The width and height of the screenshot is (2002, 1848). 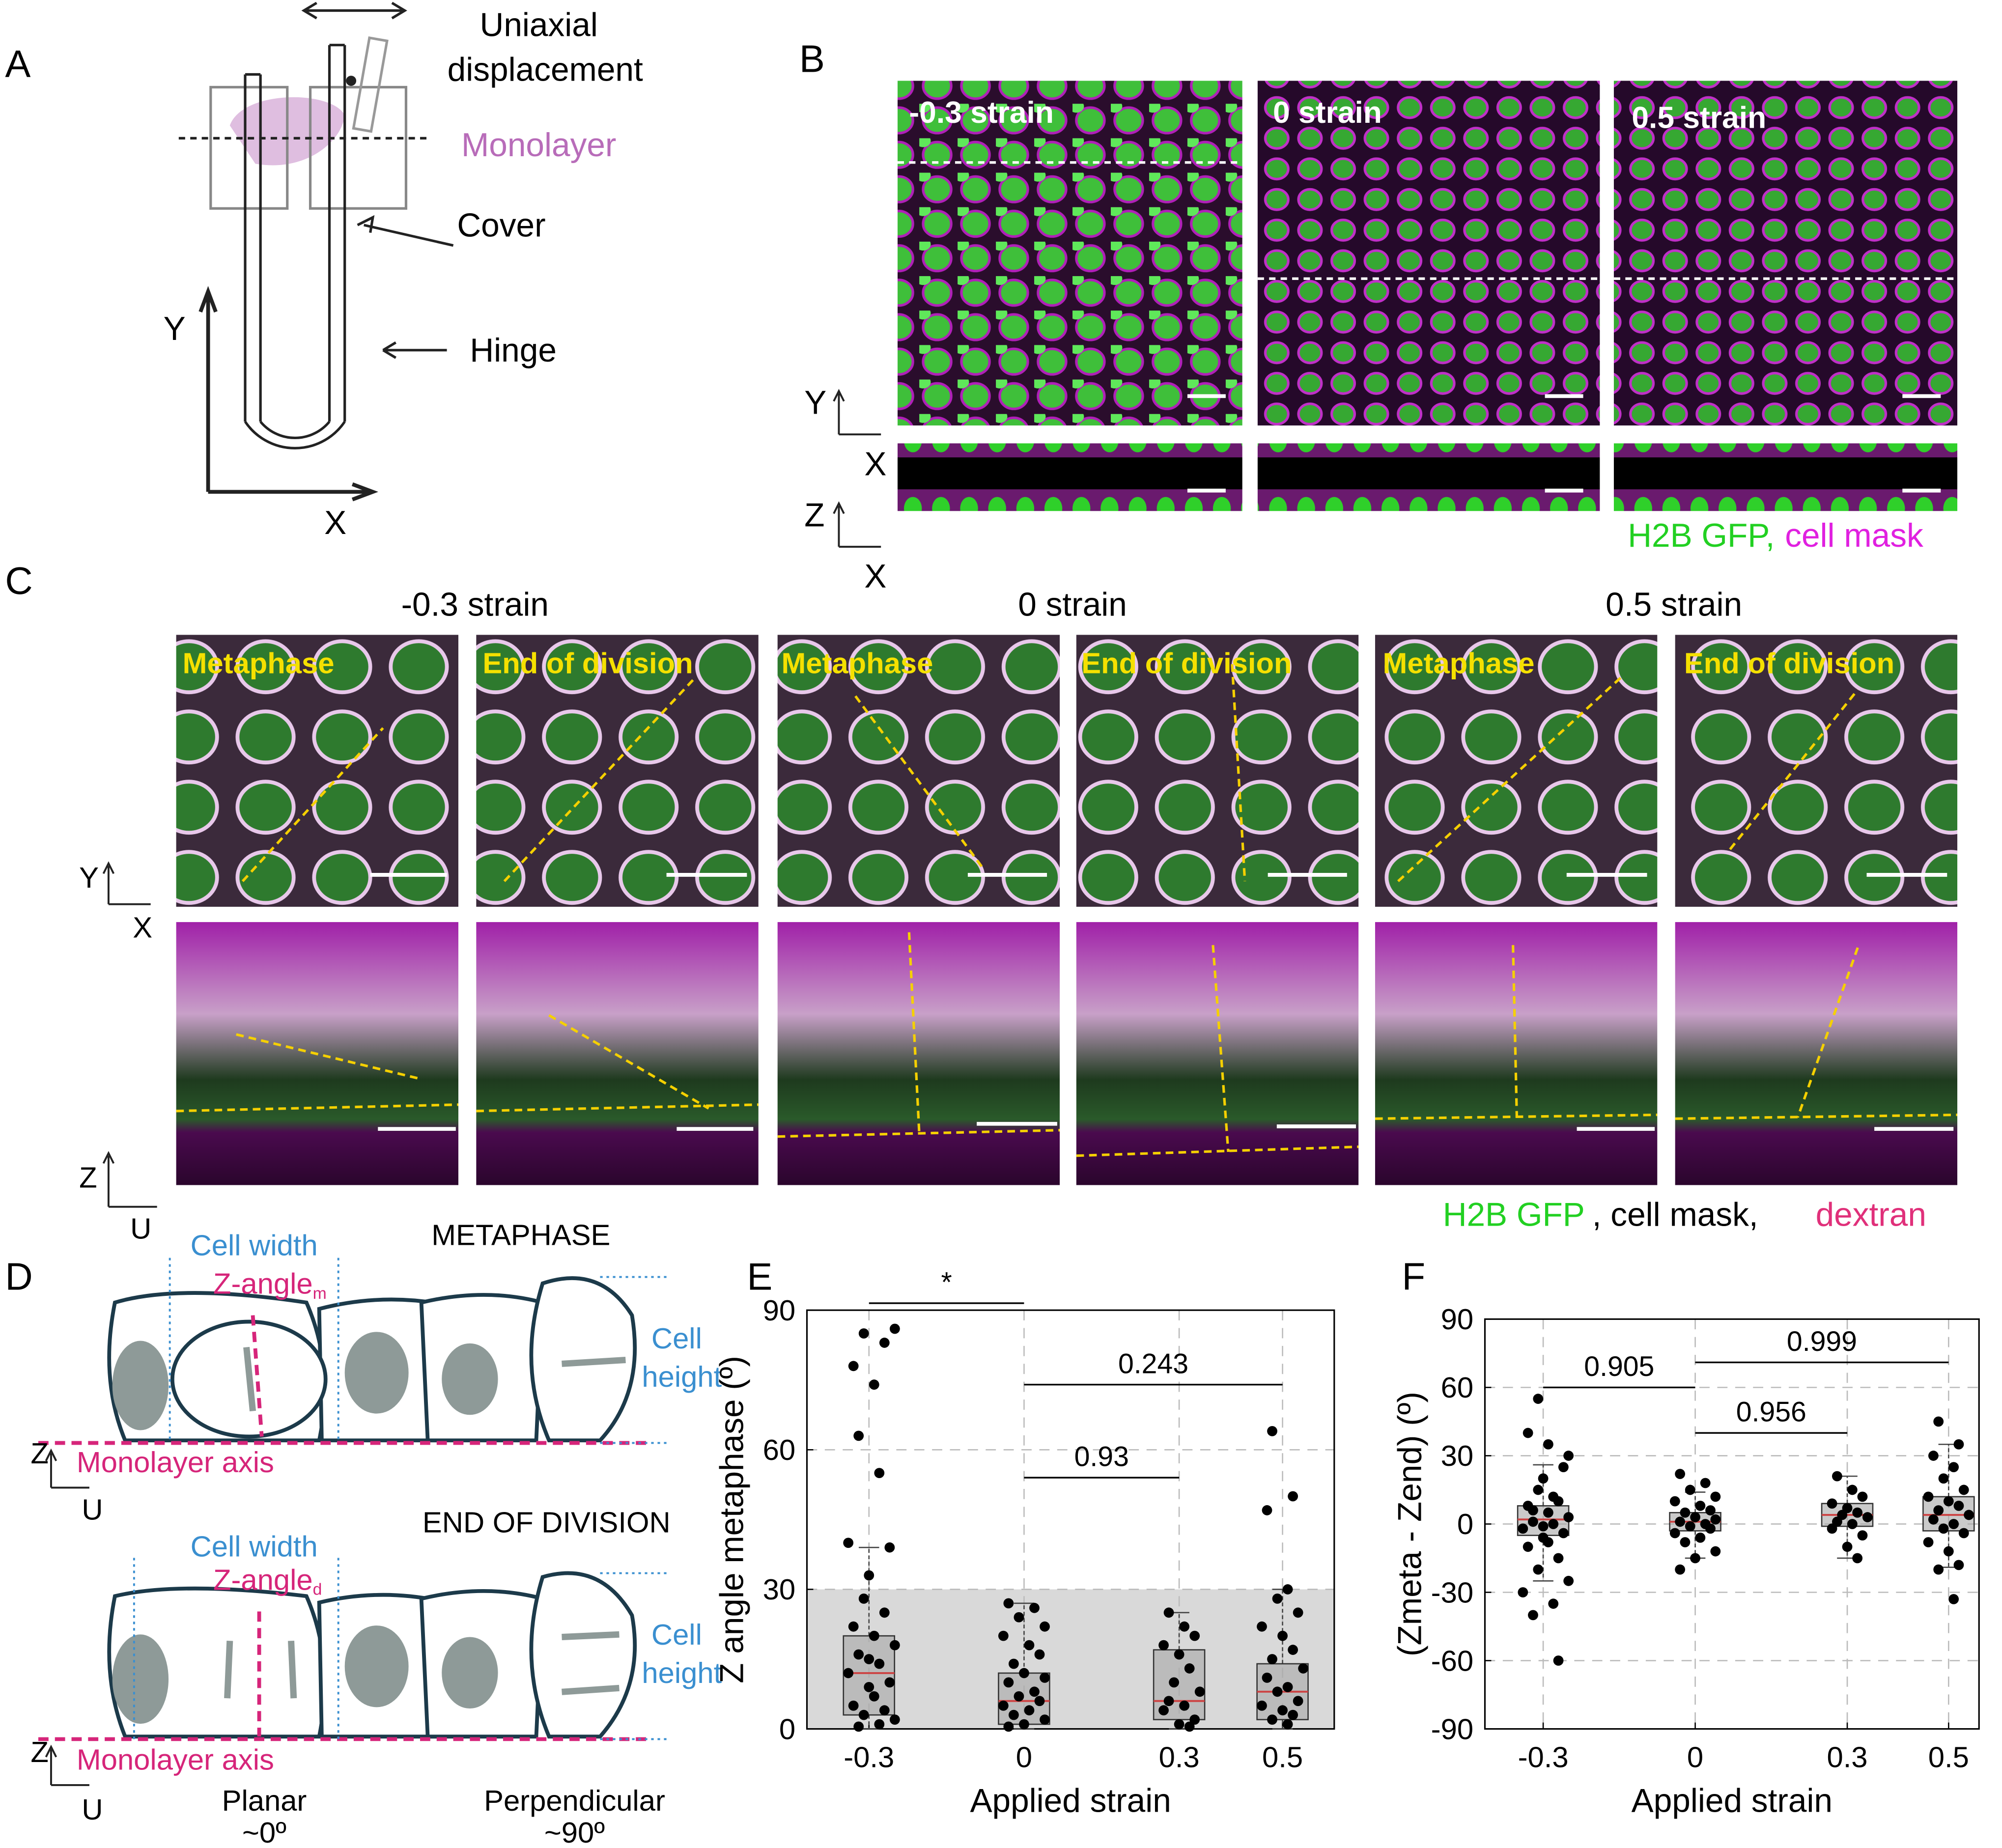 I want to click on annotation: ~0º, so click(x=264, y=1832).